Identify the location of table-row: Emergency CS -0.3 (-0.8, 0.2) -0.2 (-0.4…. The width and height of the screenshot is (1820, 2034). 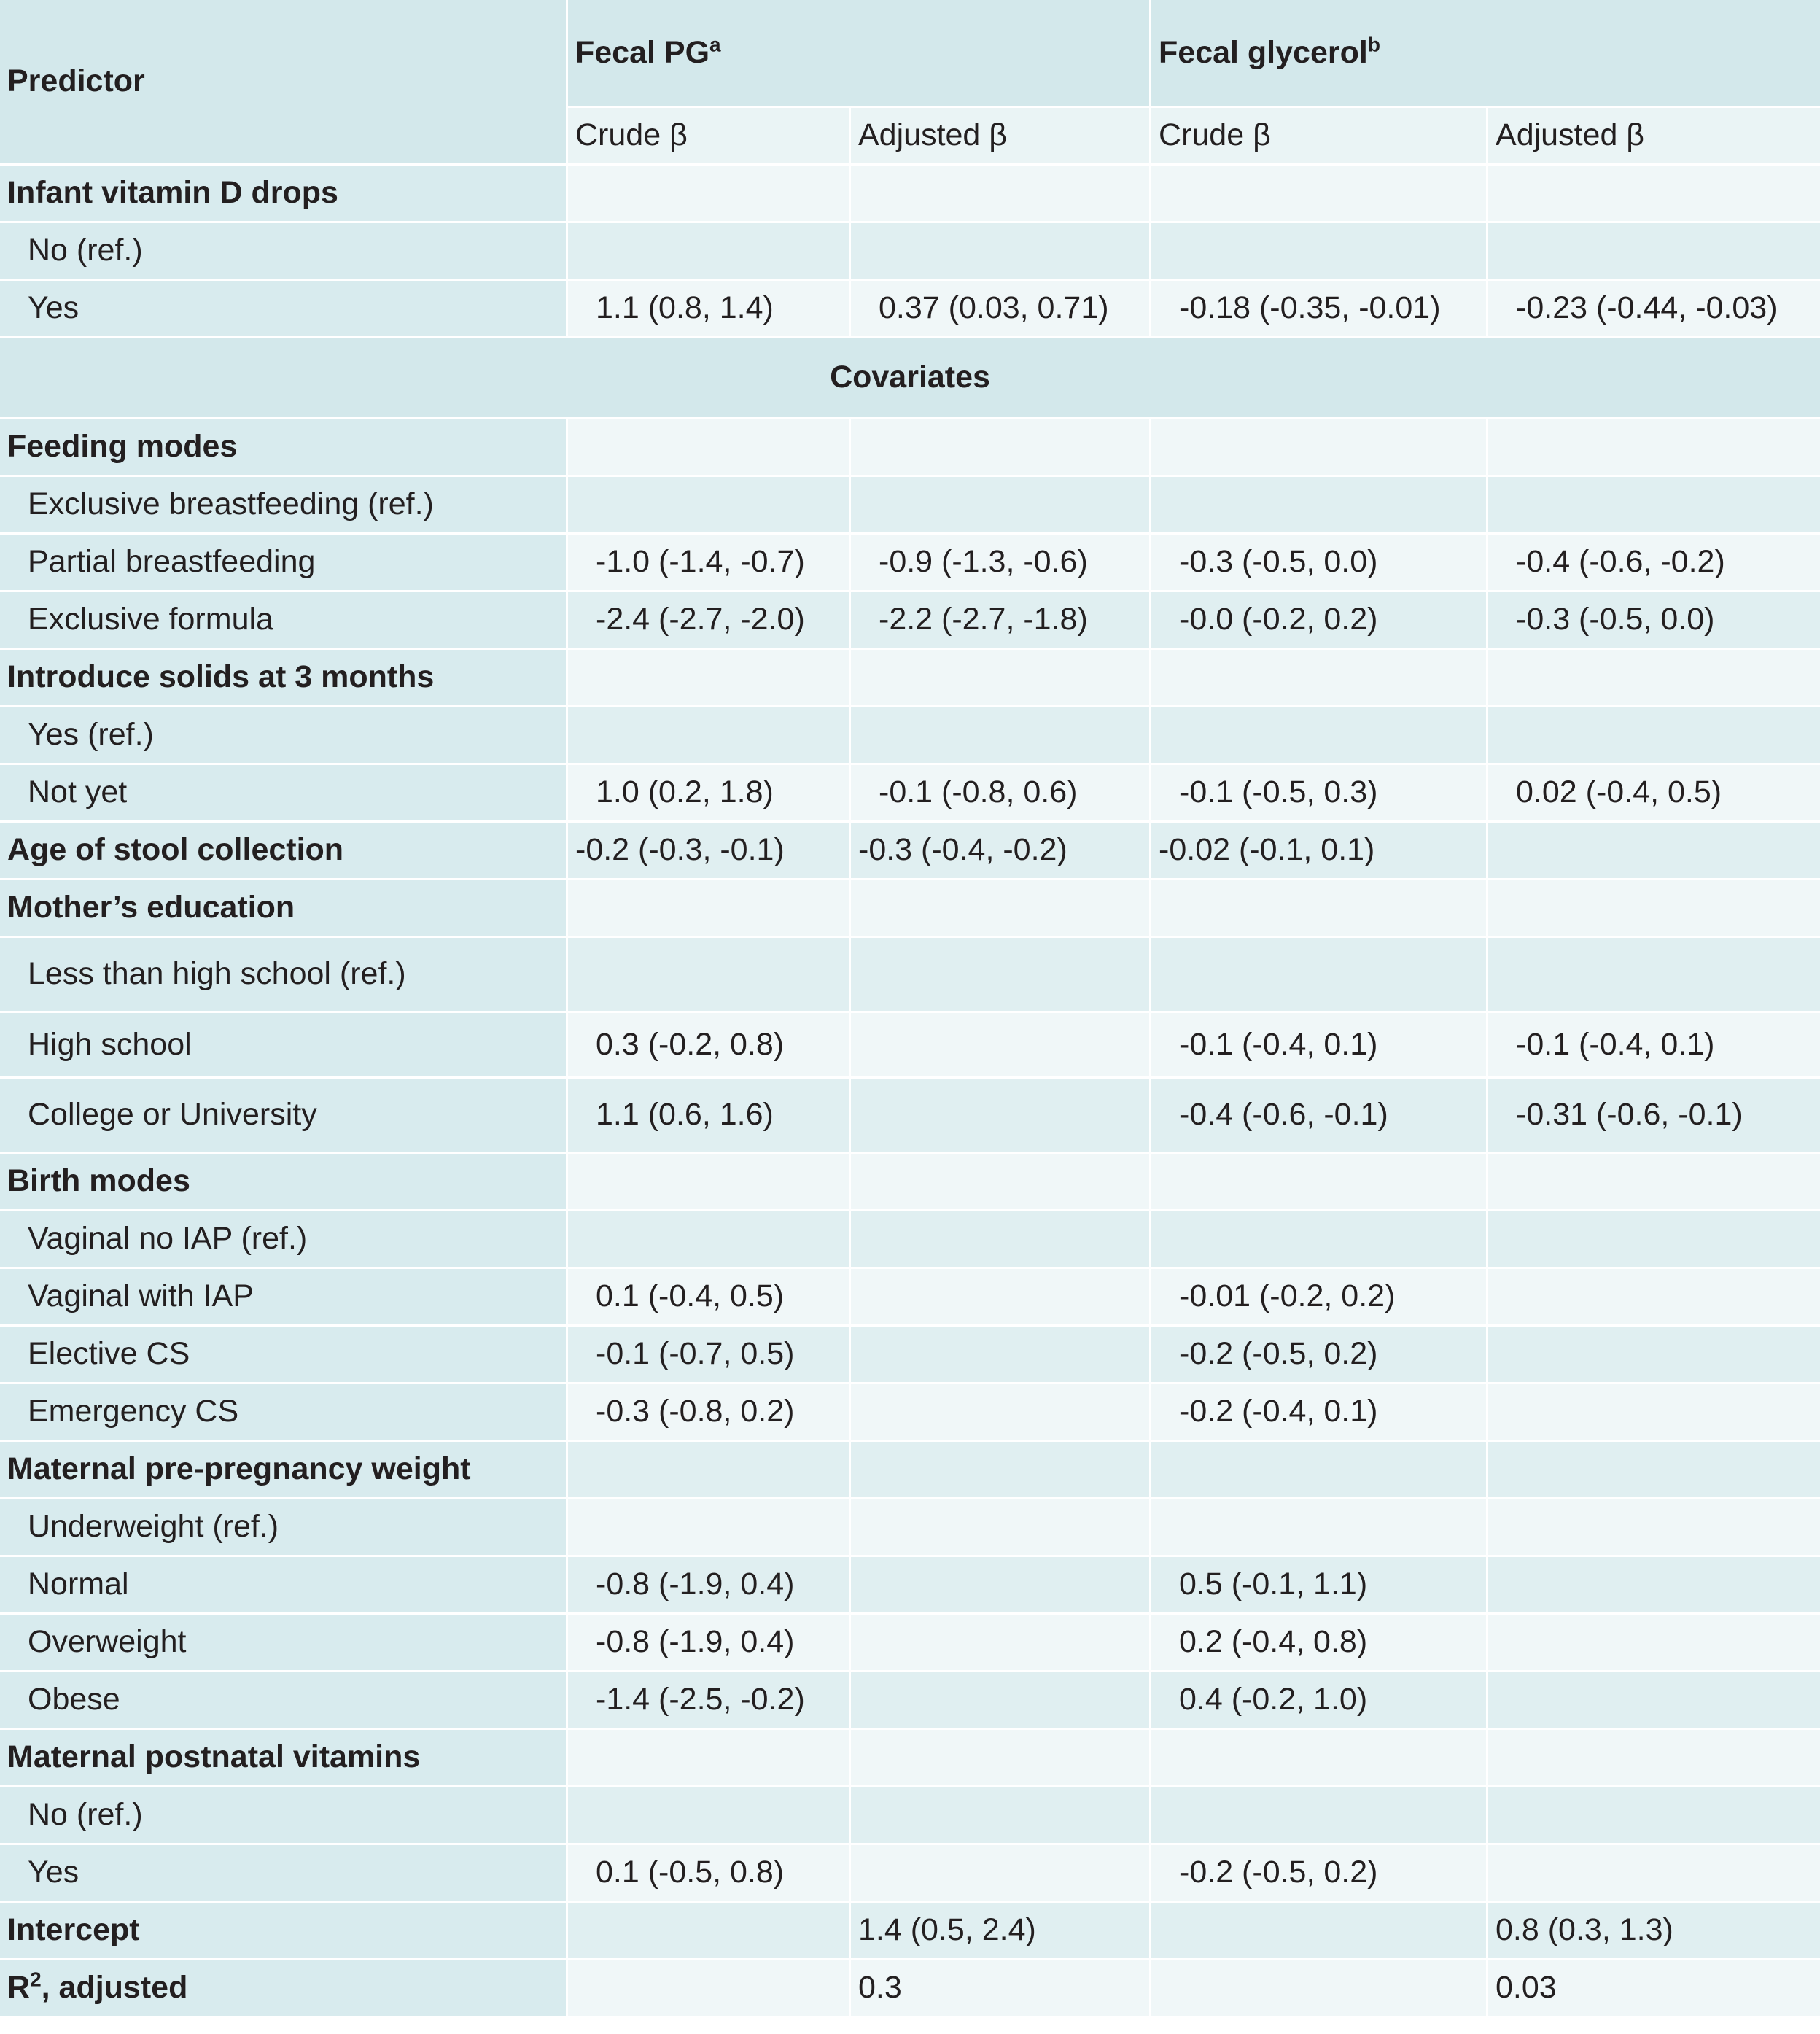
(910, 1413).